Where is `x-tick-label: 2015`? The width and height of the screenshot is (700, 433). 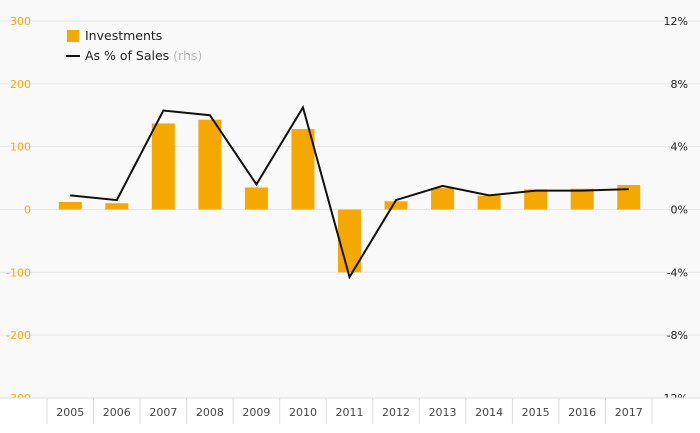 x-tick-label: 2015 is located at coordinates (536, 412).